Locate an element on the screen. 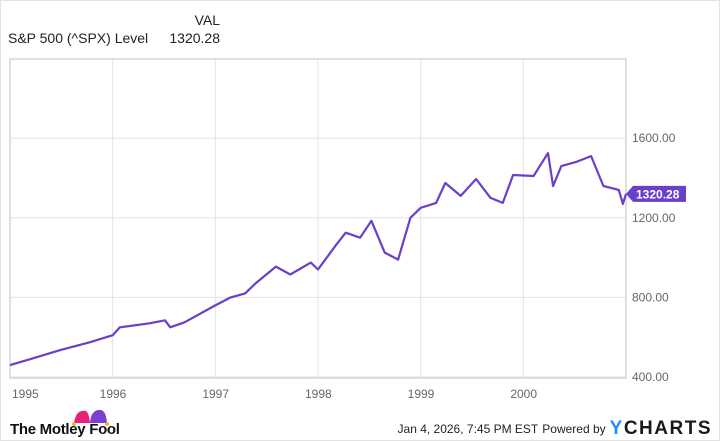  timestamp: Jan 4, 2026, 7:45 PM EST is located at coordinates (468, 429).